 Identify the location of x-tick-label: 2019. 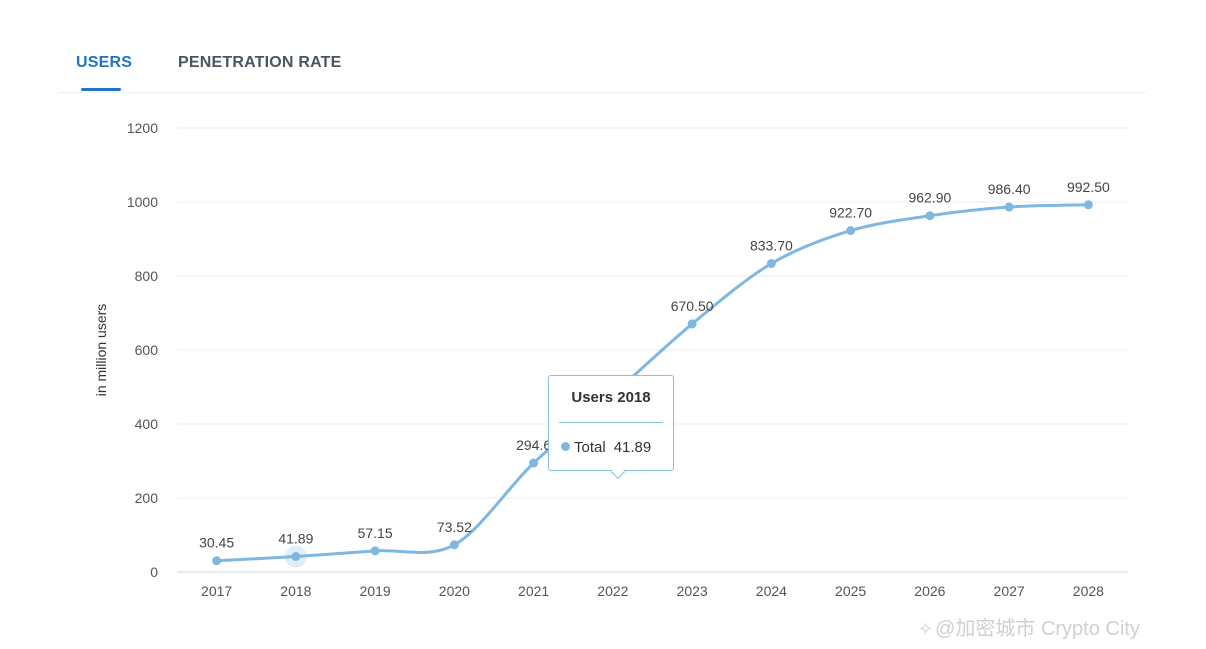
(375, 591).